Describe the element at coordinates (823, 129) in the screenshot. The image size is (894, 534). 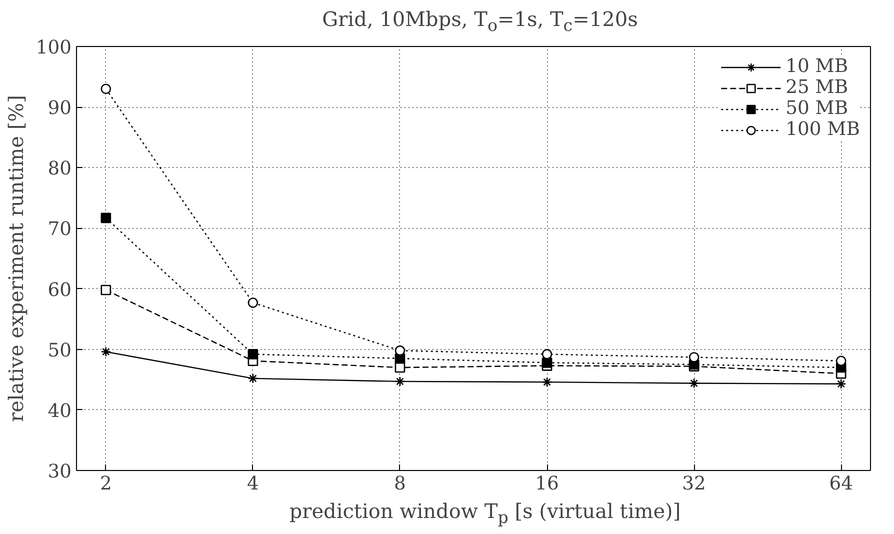
I see `legend-label: 100 MB` at that location.